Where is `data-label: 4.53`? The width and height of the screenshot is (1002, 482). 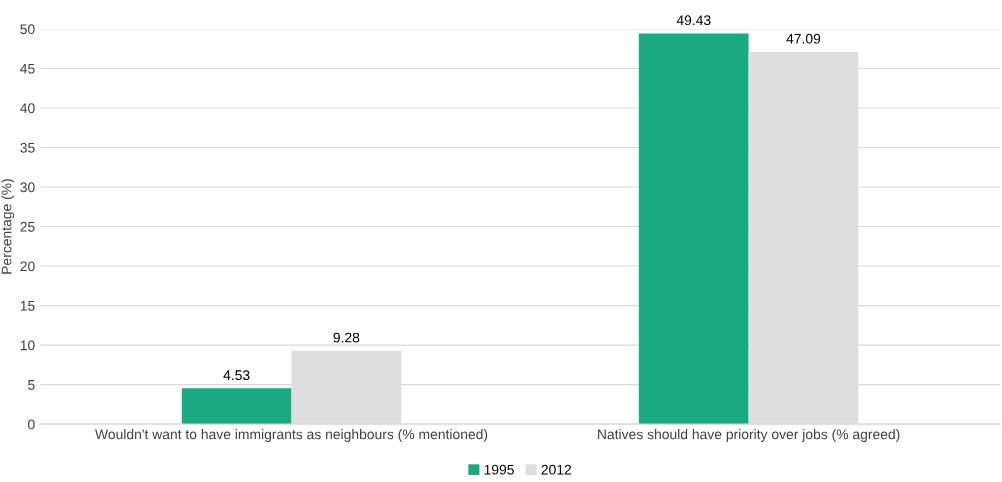 data-label: 4.53 is located at coordinates (236, 375).